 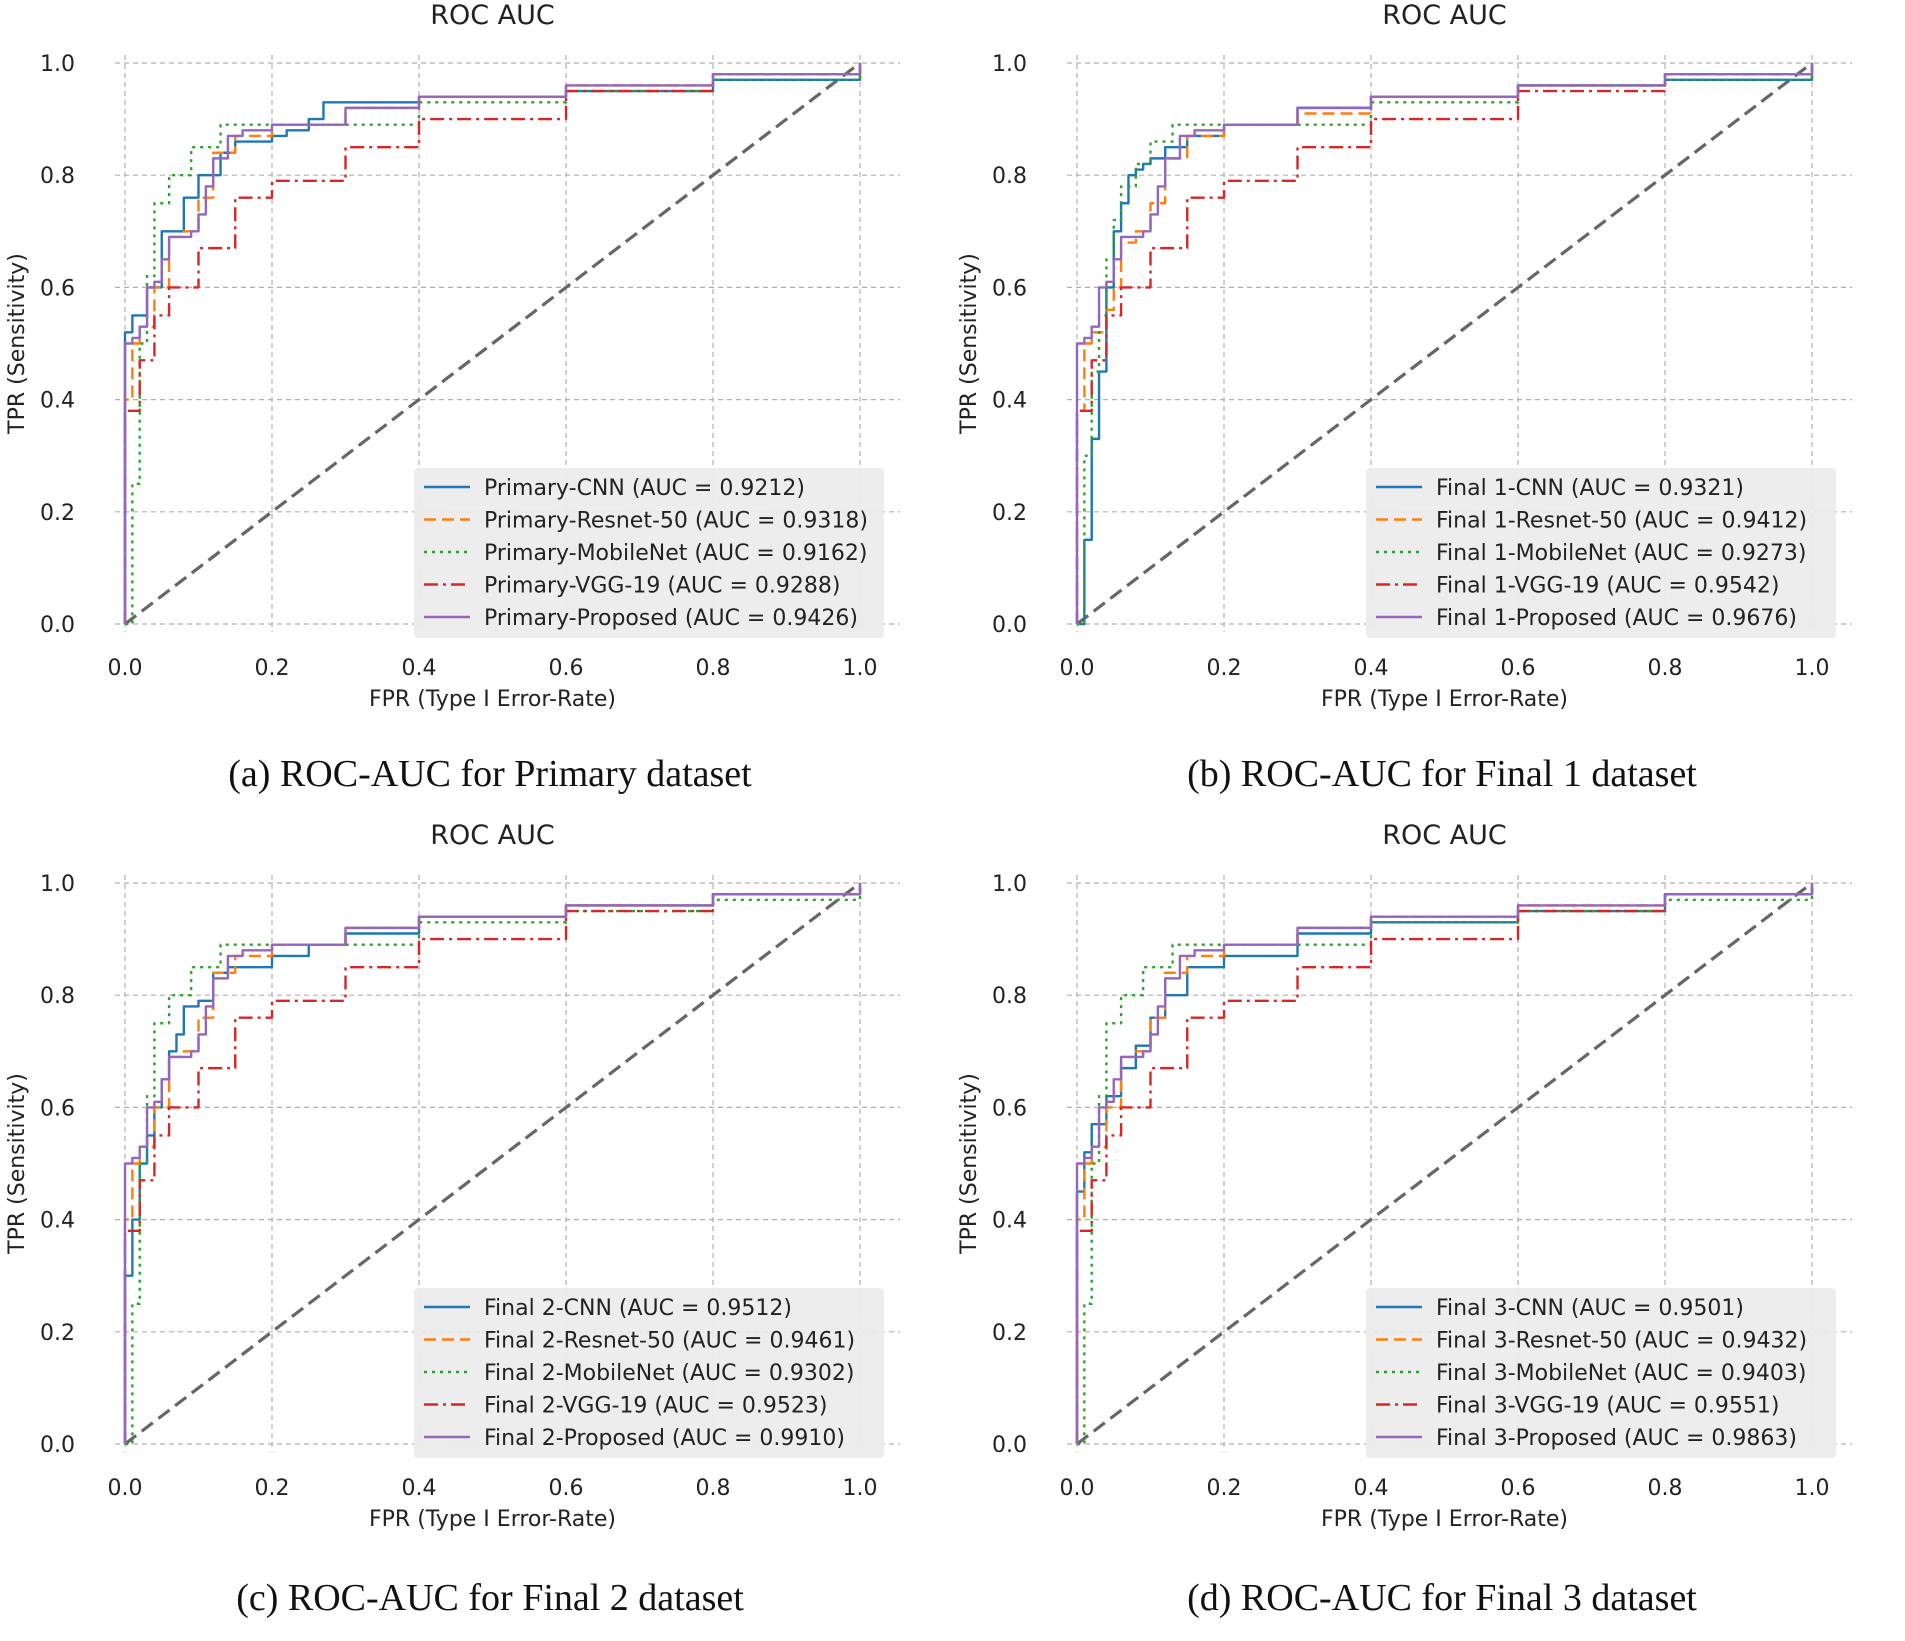 What do you see at coordinates (1590, 1308) in the screenshot?
I see `panel-d-legend-label-cnn: Final 3-CNN (AUC = 0.9501)` at bounding box center [1590, 1308].